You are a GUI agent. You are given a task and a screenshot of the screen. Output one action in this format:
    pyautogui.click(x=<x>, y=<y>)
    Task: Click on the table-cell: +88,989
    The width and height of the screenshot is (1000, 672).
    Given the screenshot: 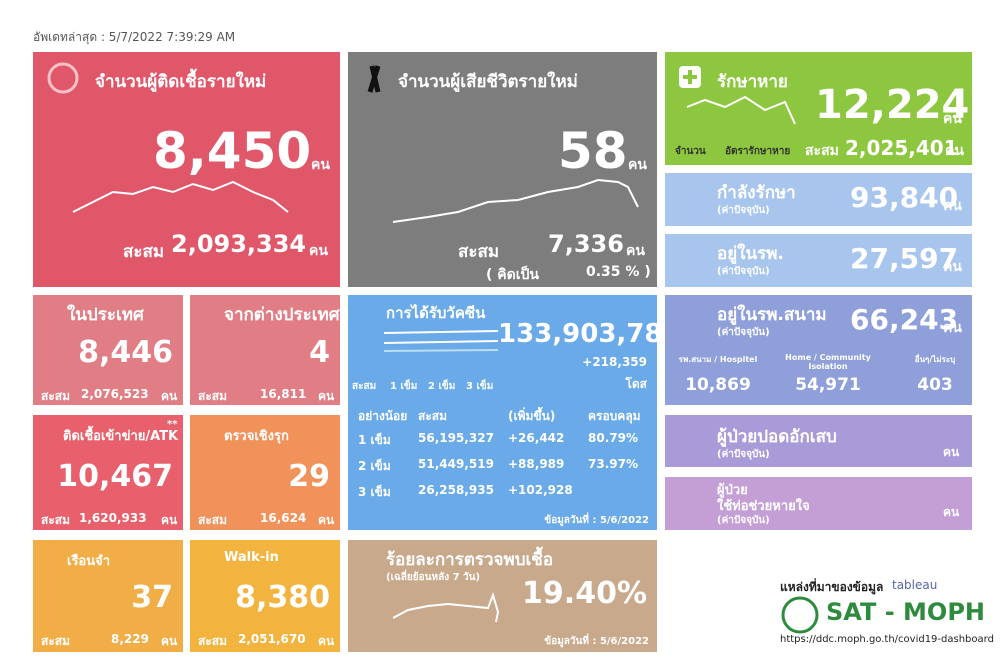 What is the action you would take?
    pyautogui.click(x=536, y=464)
    